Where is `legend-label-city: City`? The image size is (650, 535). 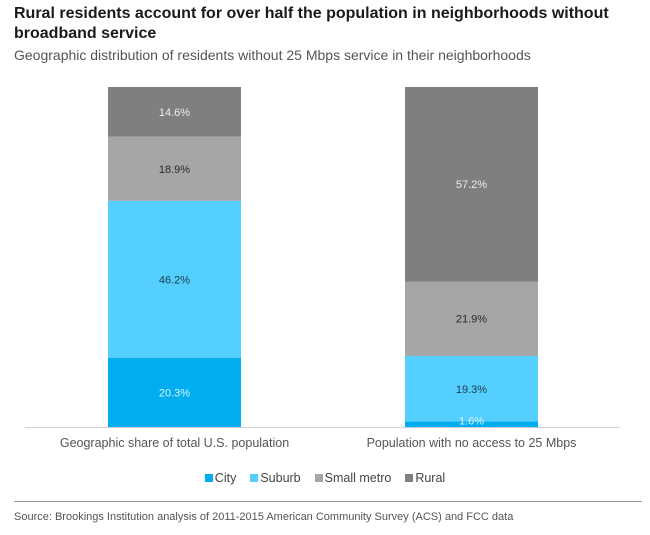 legend-label-city: City is located at coordinates (225, 478).